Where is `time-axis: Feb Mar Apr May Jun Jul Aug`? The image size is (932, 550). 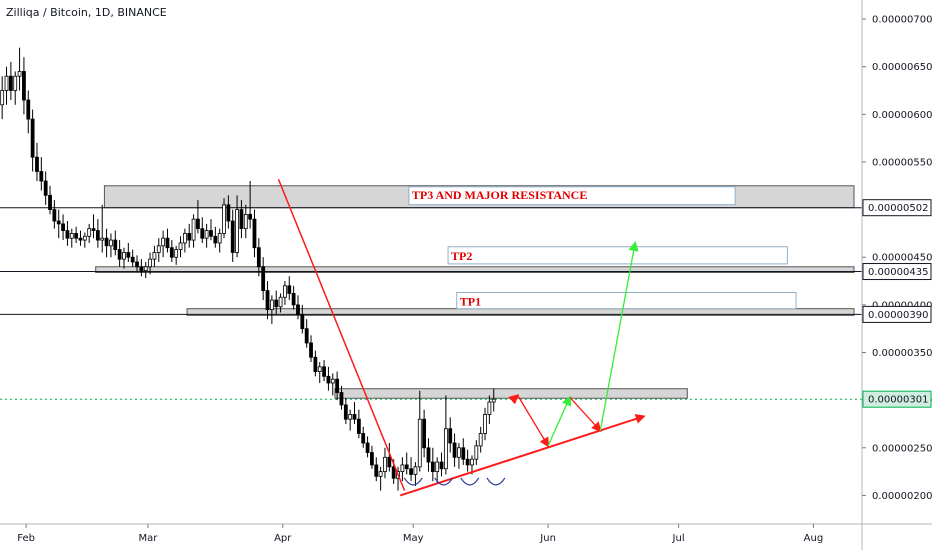 time-axis: Feb Mar Apr May Jun Jul Aug is located at coordinates (466, 533).